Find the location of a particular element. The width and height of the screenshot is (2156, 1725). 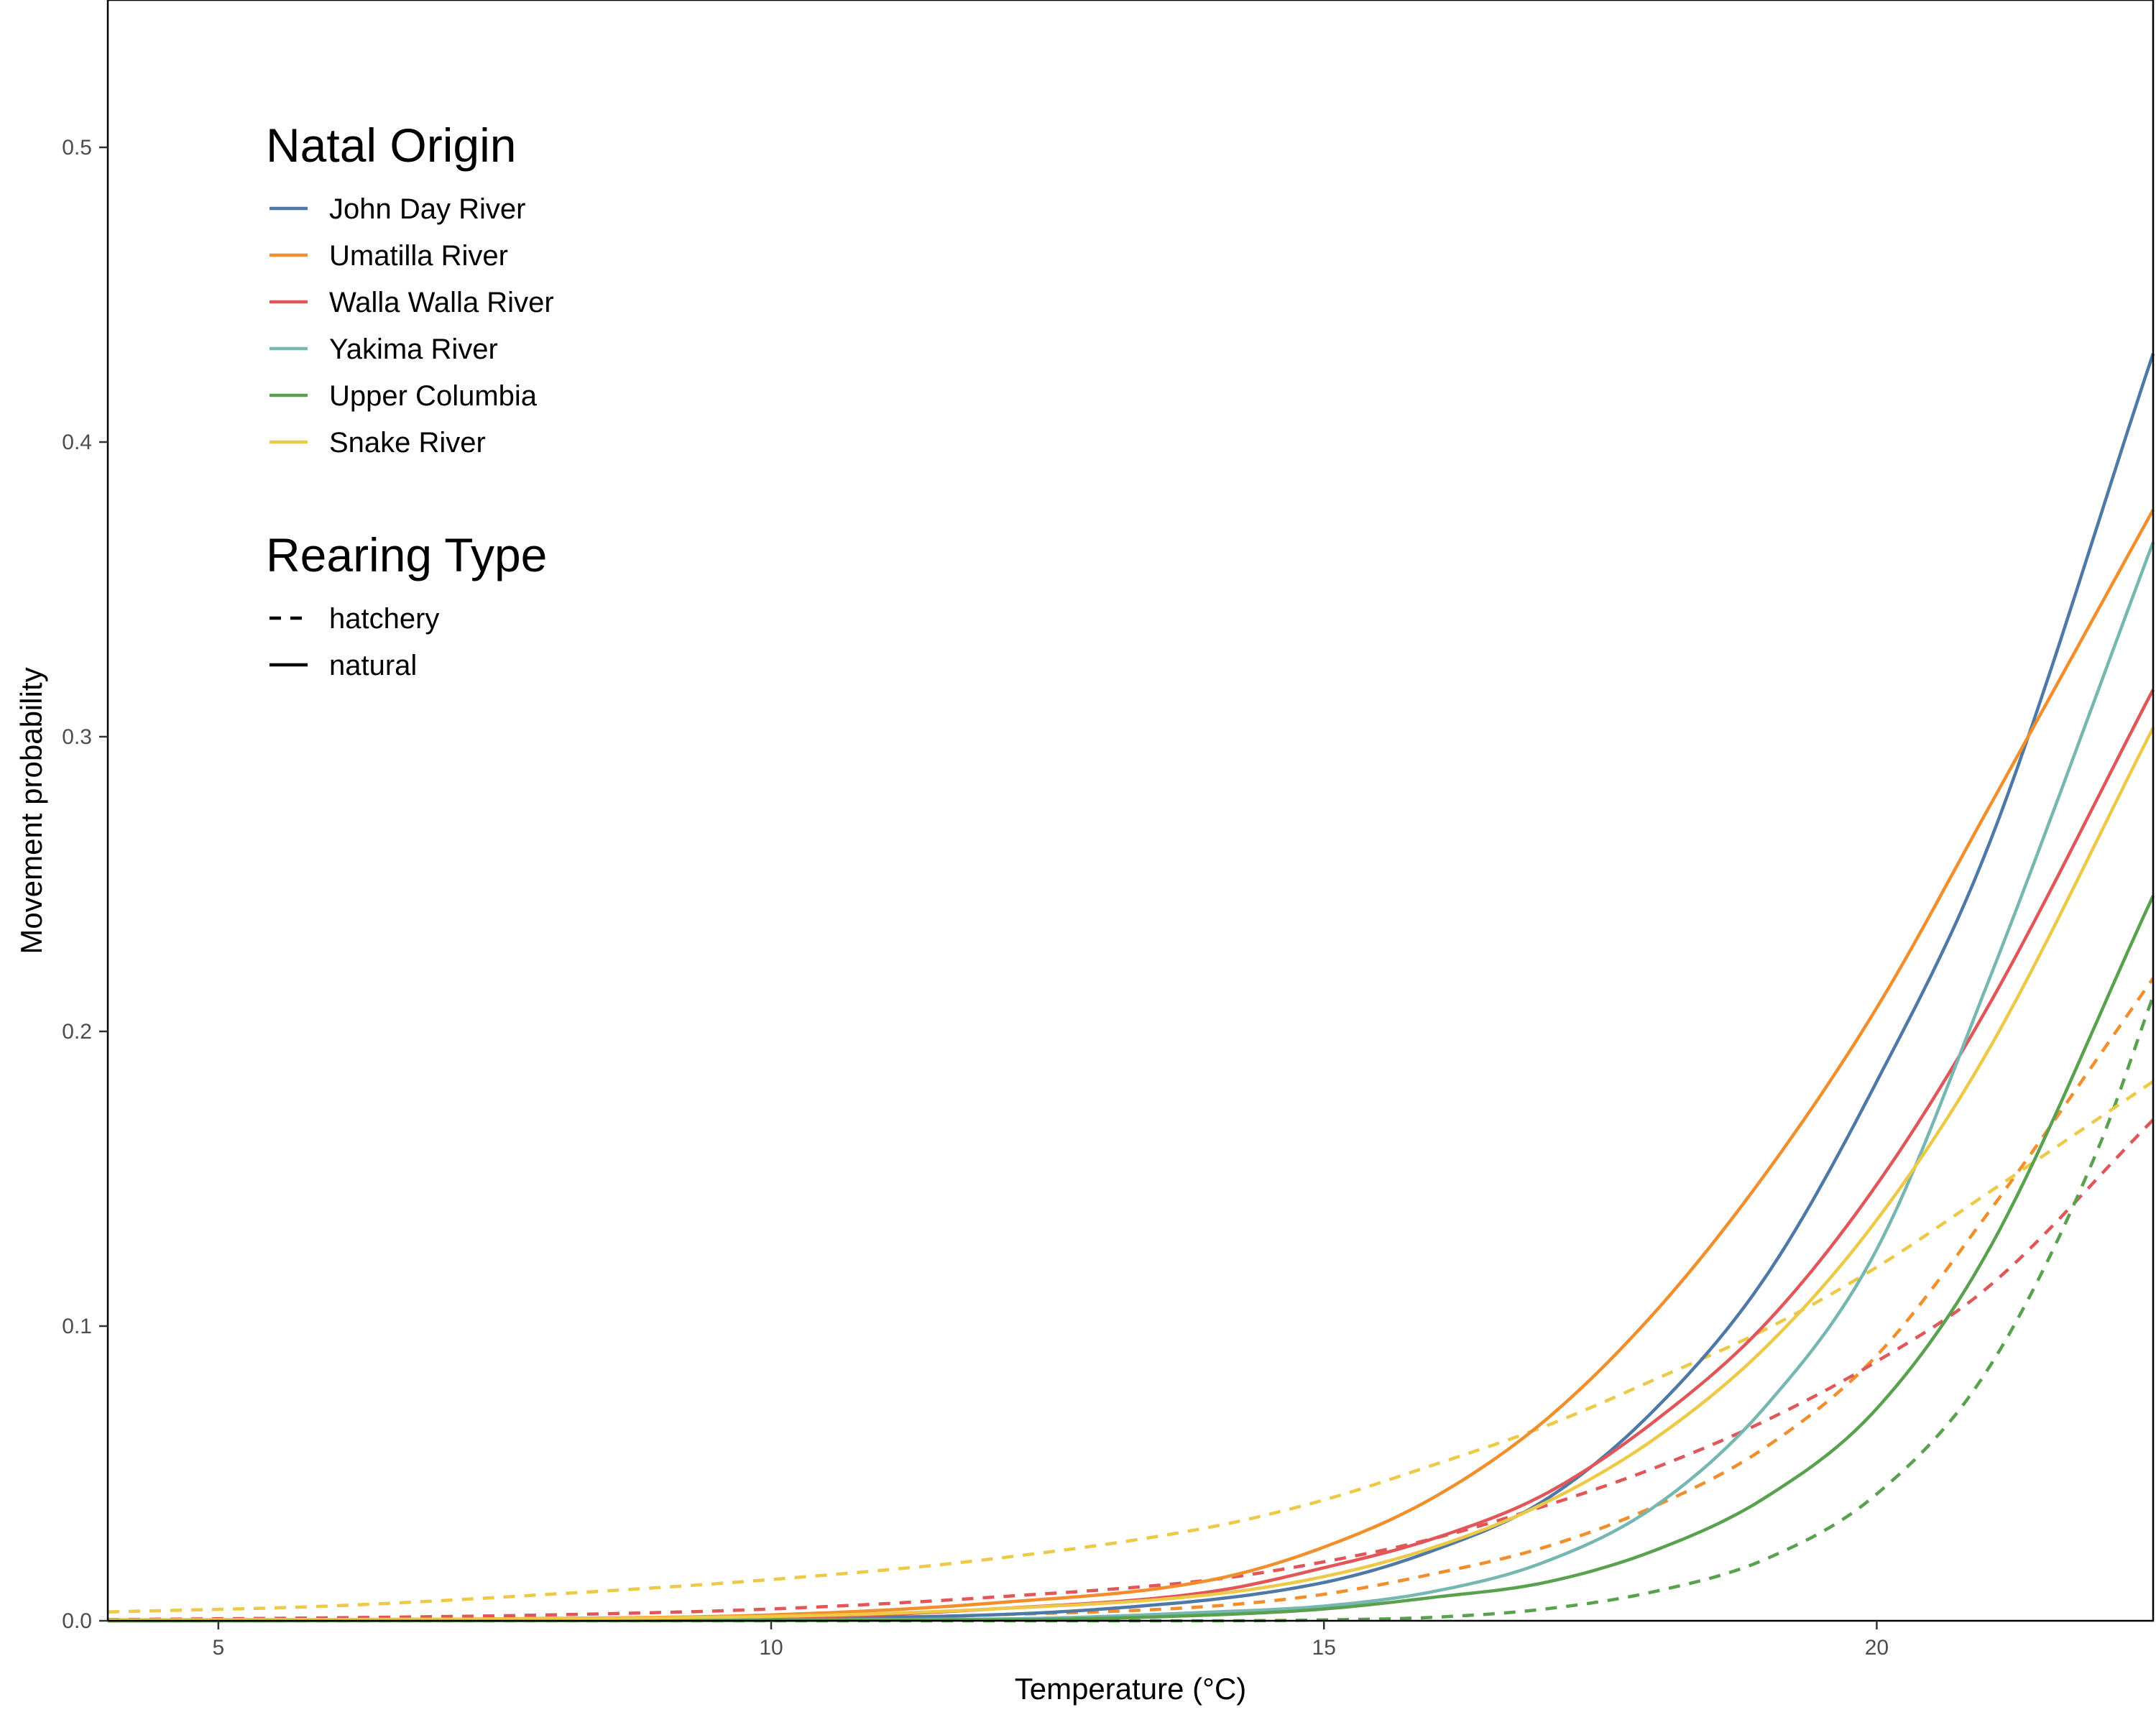

legend-label: Walla Walla River is located at coordinates (442, 302).